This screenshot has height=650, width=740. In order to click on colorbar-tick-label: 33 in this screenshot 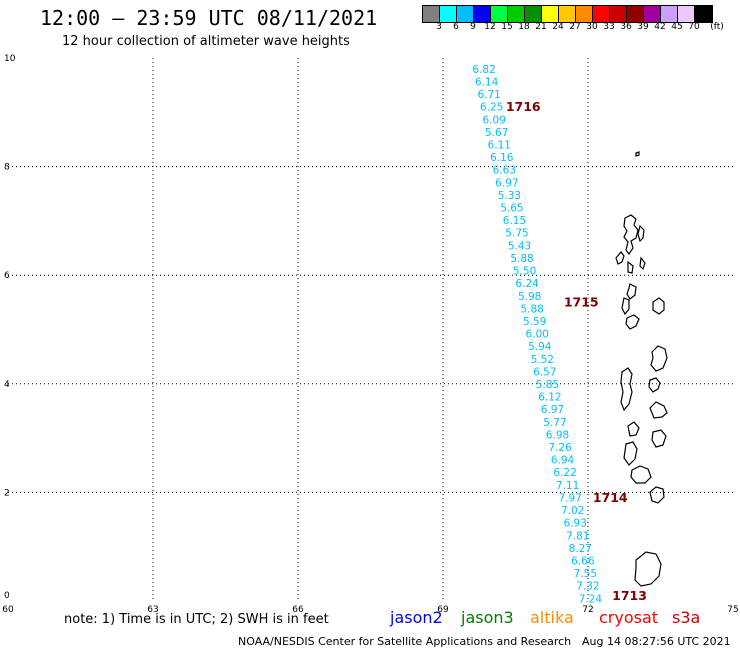, I will do `click(609, 27)`.